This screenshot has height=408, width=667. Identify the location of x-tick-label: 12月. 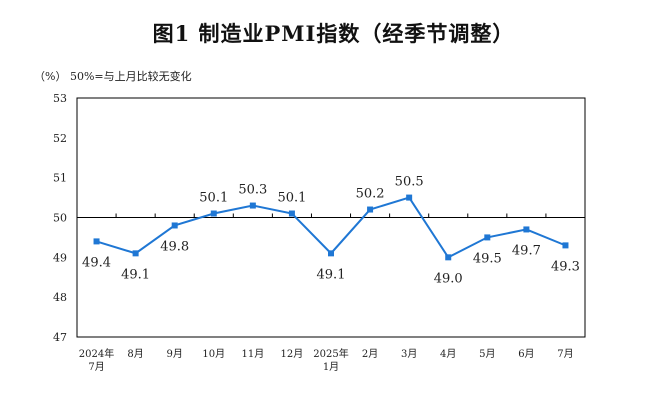
(292, 354).